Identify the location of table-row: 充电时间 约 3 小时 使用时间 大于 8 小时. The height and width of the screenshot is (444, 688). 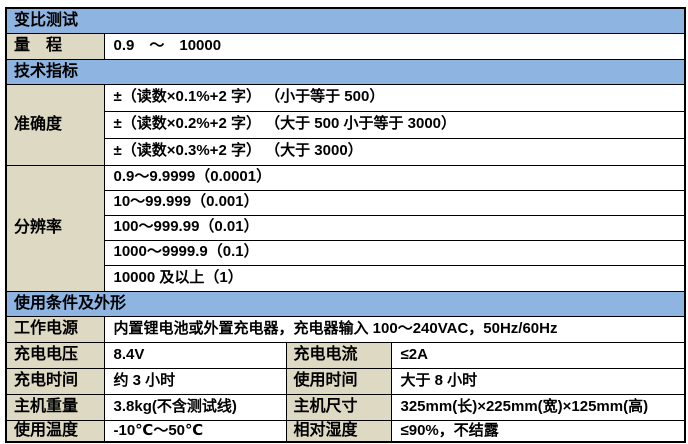
(345, 381).